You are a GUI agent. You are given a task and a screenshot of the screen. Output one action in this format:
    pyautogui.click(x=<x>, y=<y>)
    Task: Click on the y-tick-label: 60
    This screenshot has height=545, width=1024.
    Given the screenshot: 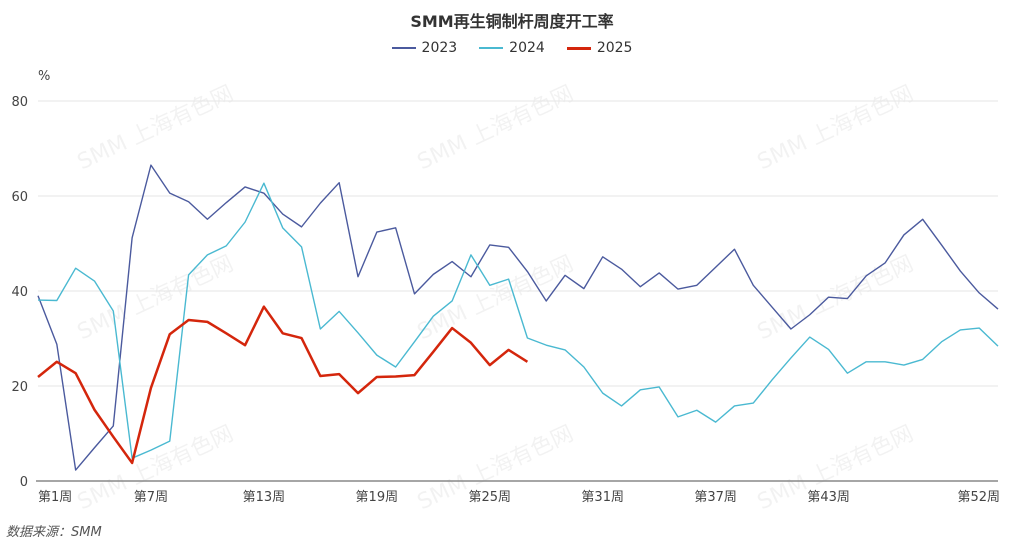 What is the action you would take?
    pyautogui.click(x=19, y=197)
    